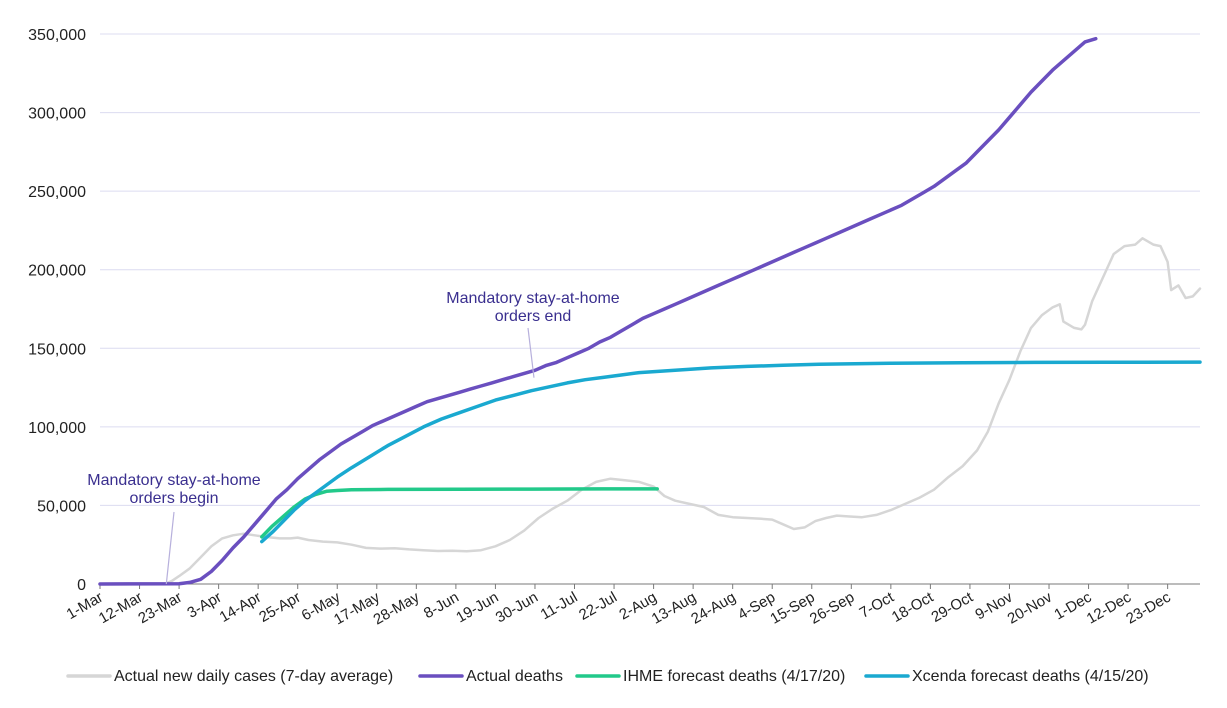 The width and height of the screenshot is (1227, 708). What do you see at coordinates (913, 607) in the screenshot?
I see `x-tick-label: 18-Oct` at bounding box center [913, 607].